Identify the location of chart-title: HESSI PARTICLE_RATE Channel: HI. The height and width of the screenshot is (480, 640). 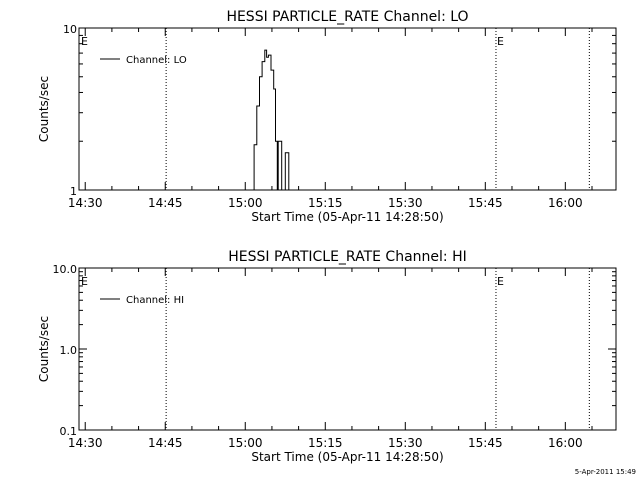
(347, 257).